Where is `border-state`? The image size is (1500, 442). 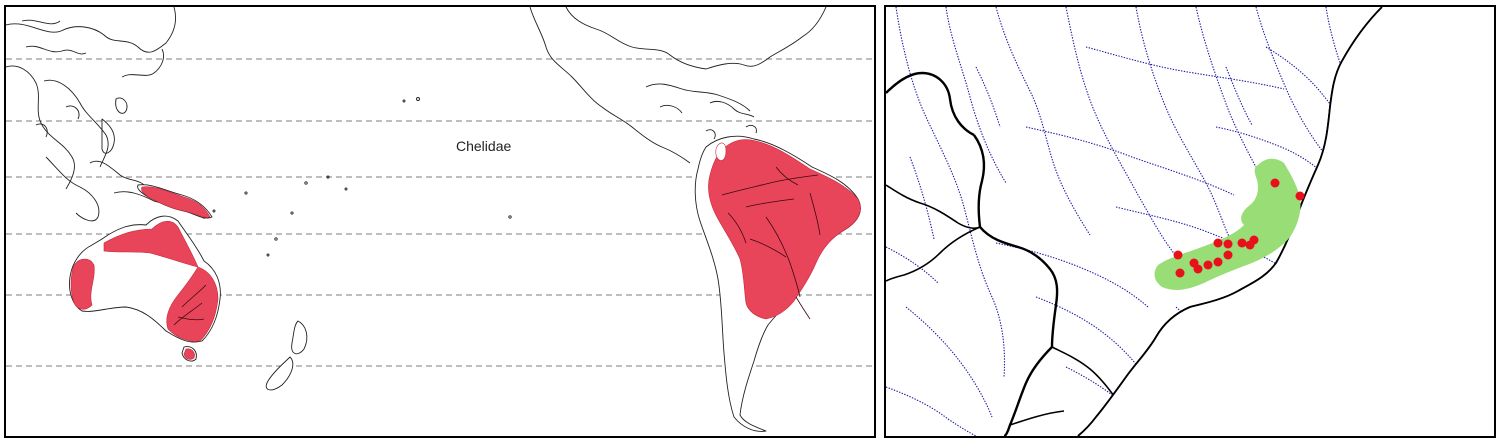 border-state is located at coordinates (1037, 418).